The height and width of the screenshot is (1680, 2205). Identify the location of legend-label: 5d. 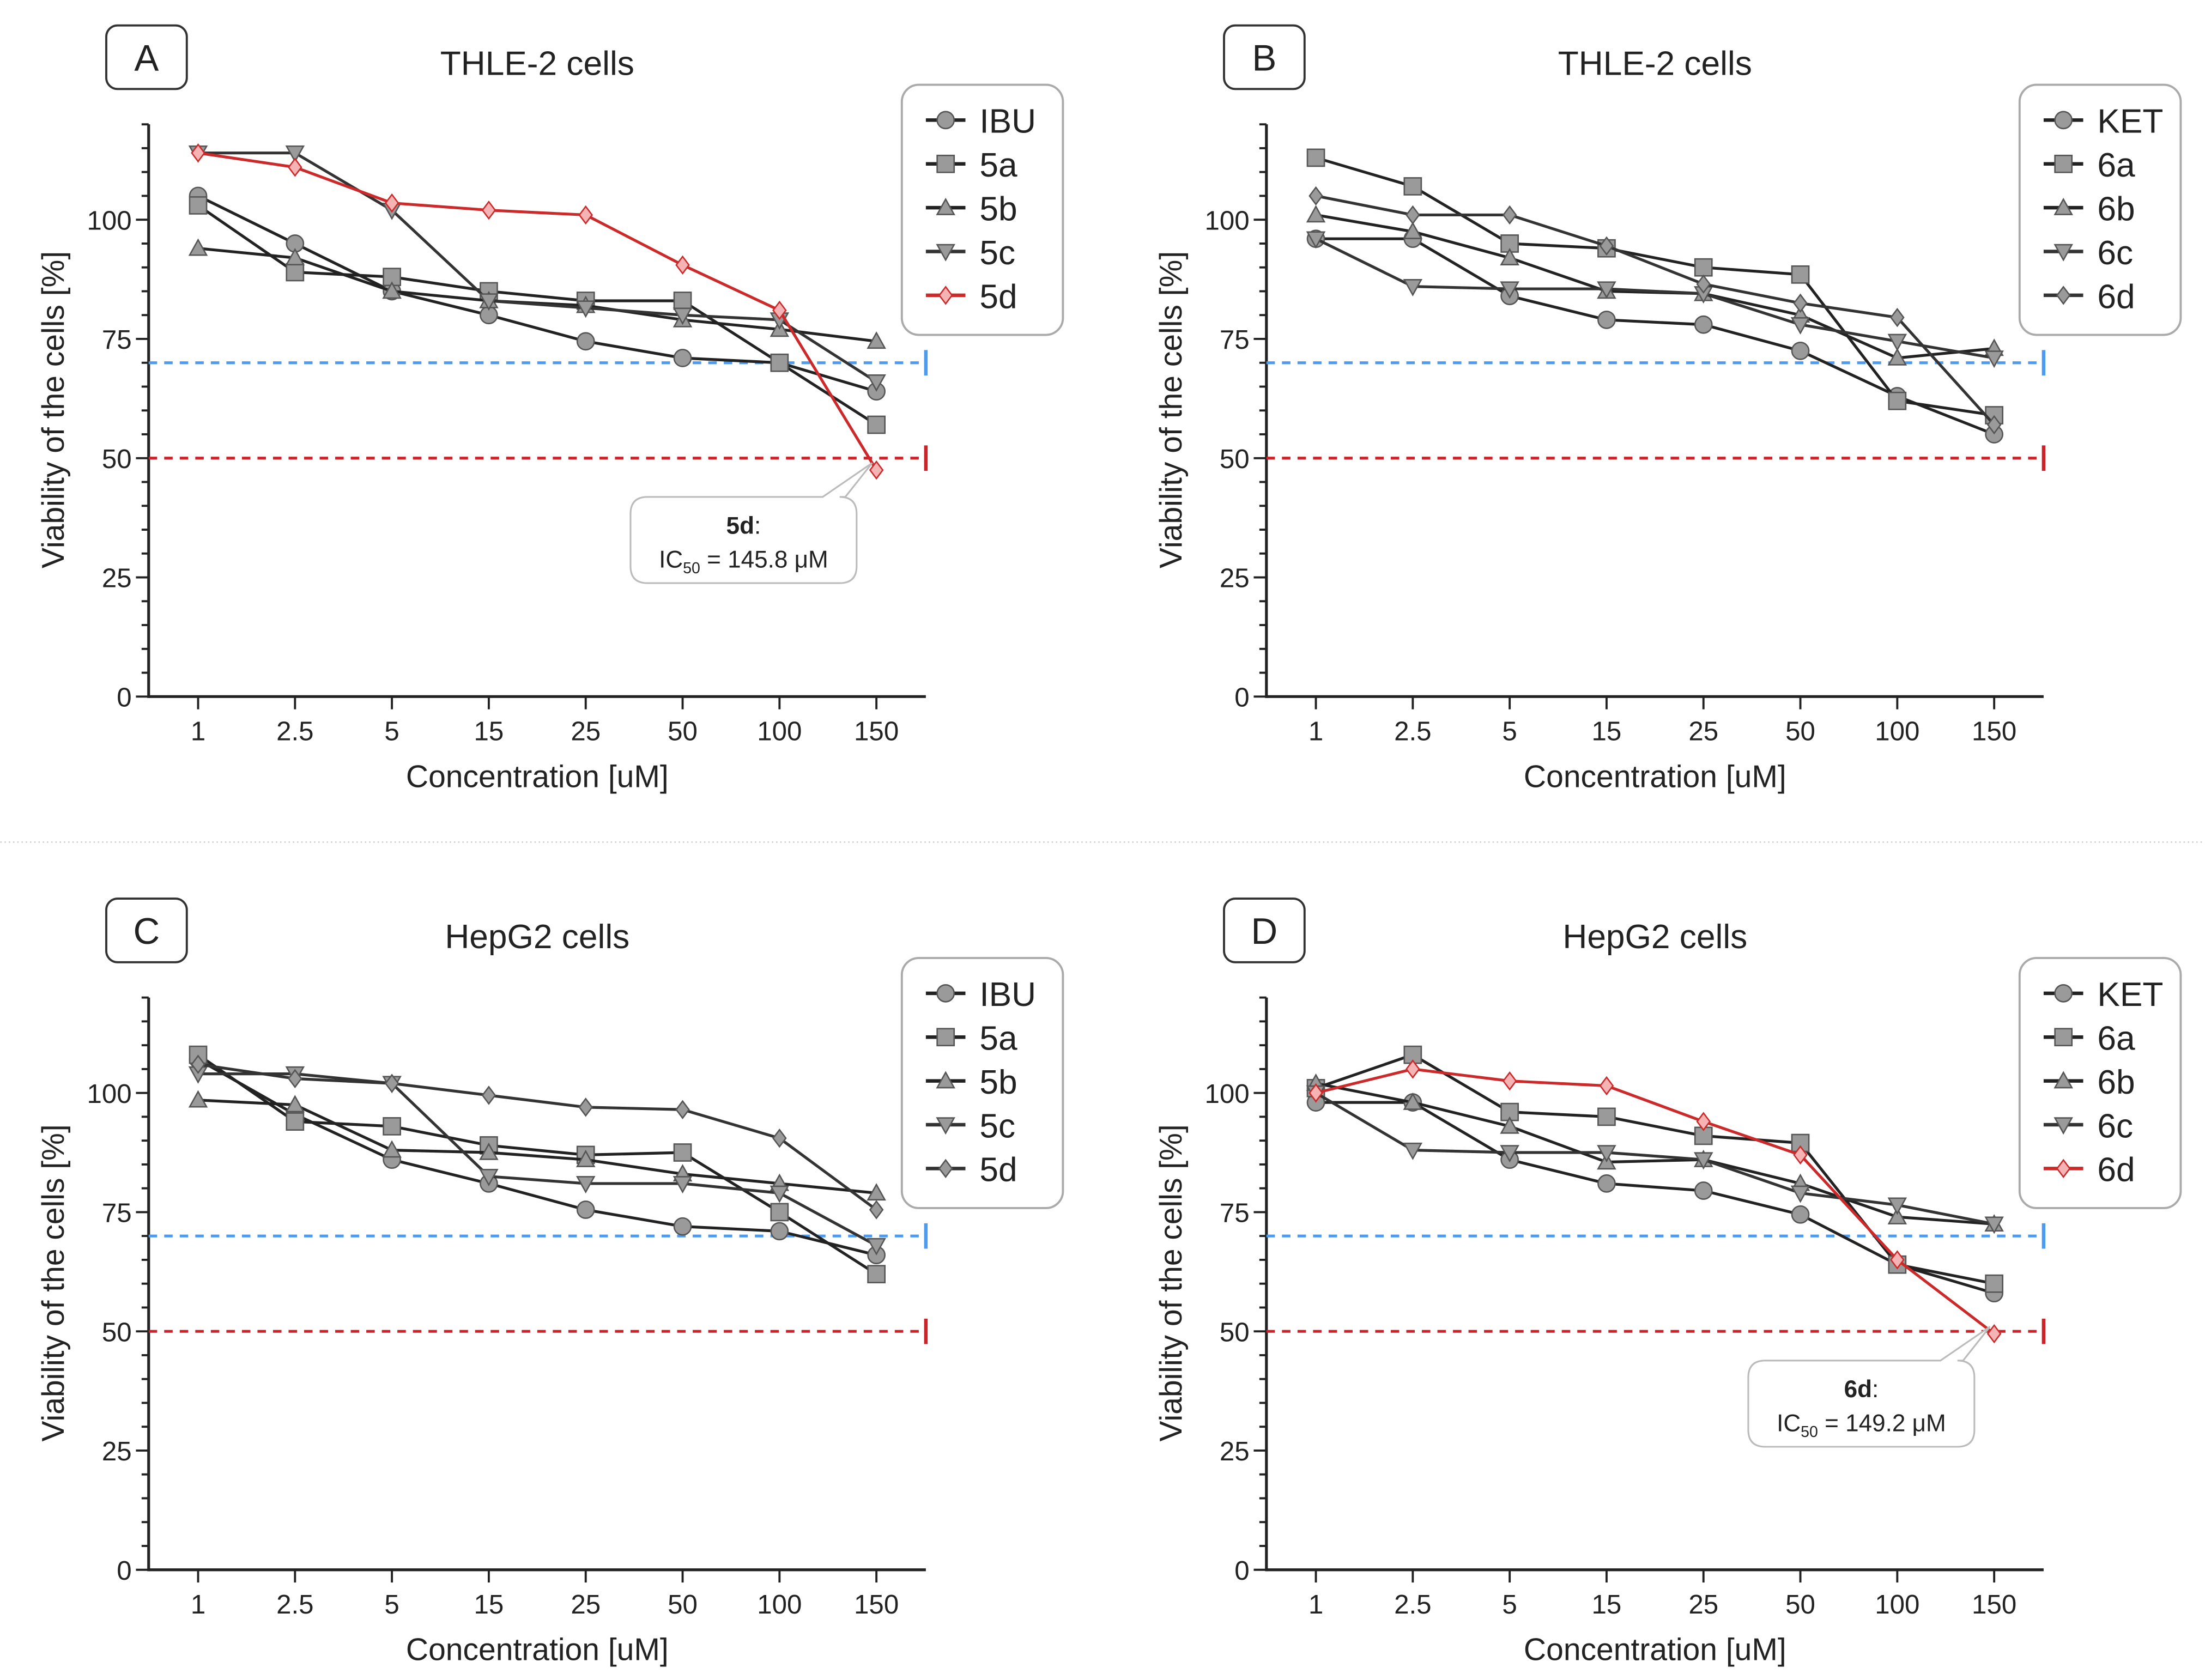
(998, 297).